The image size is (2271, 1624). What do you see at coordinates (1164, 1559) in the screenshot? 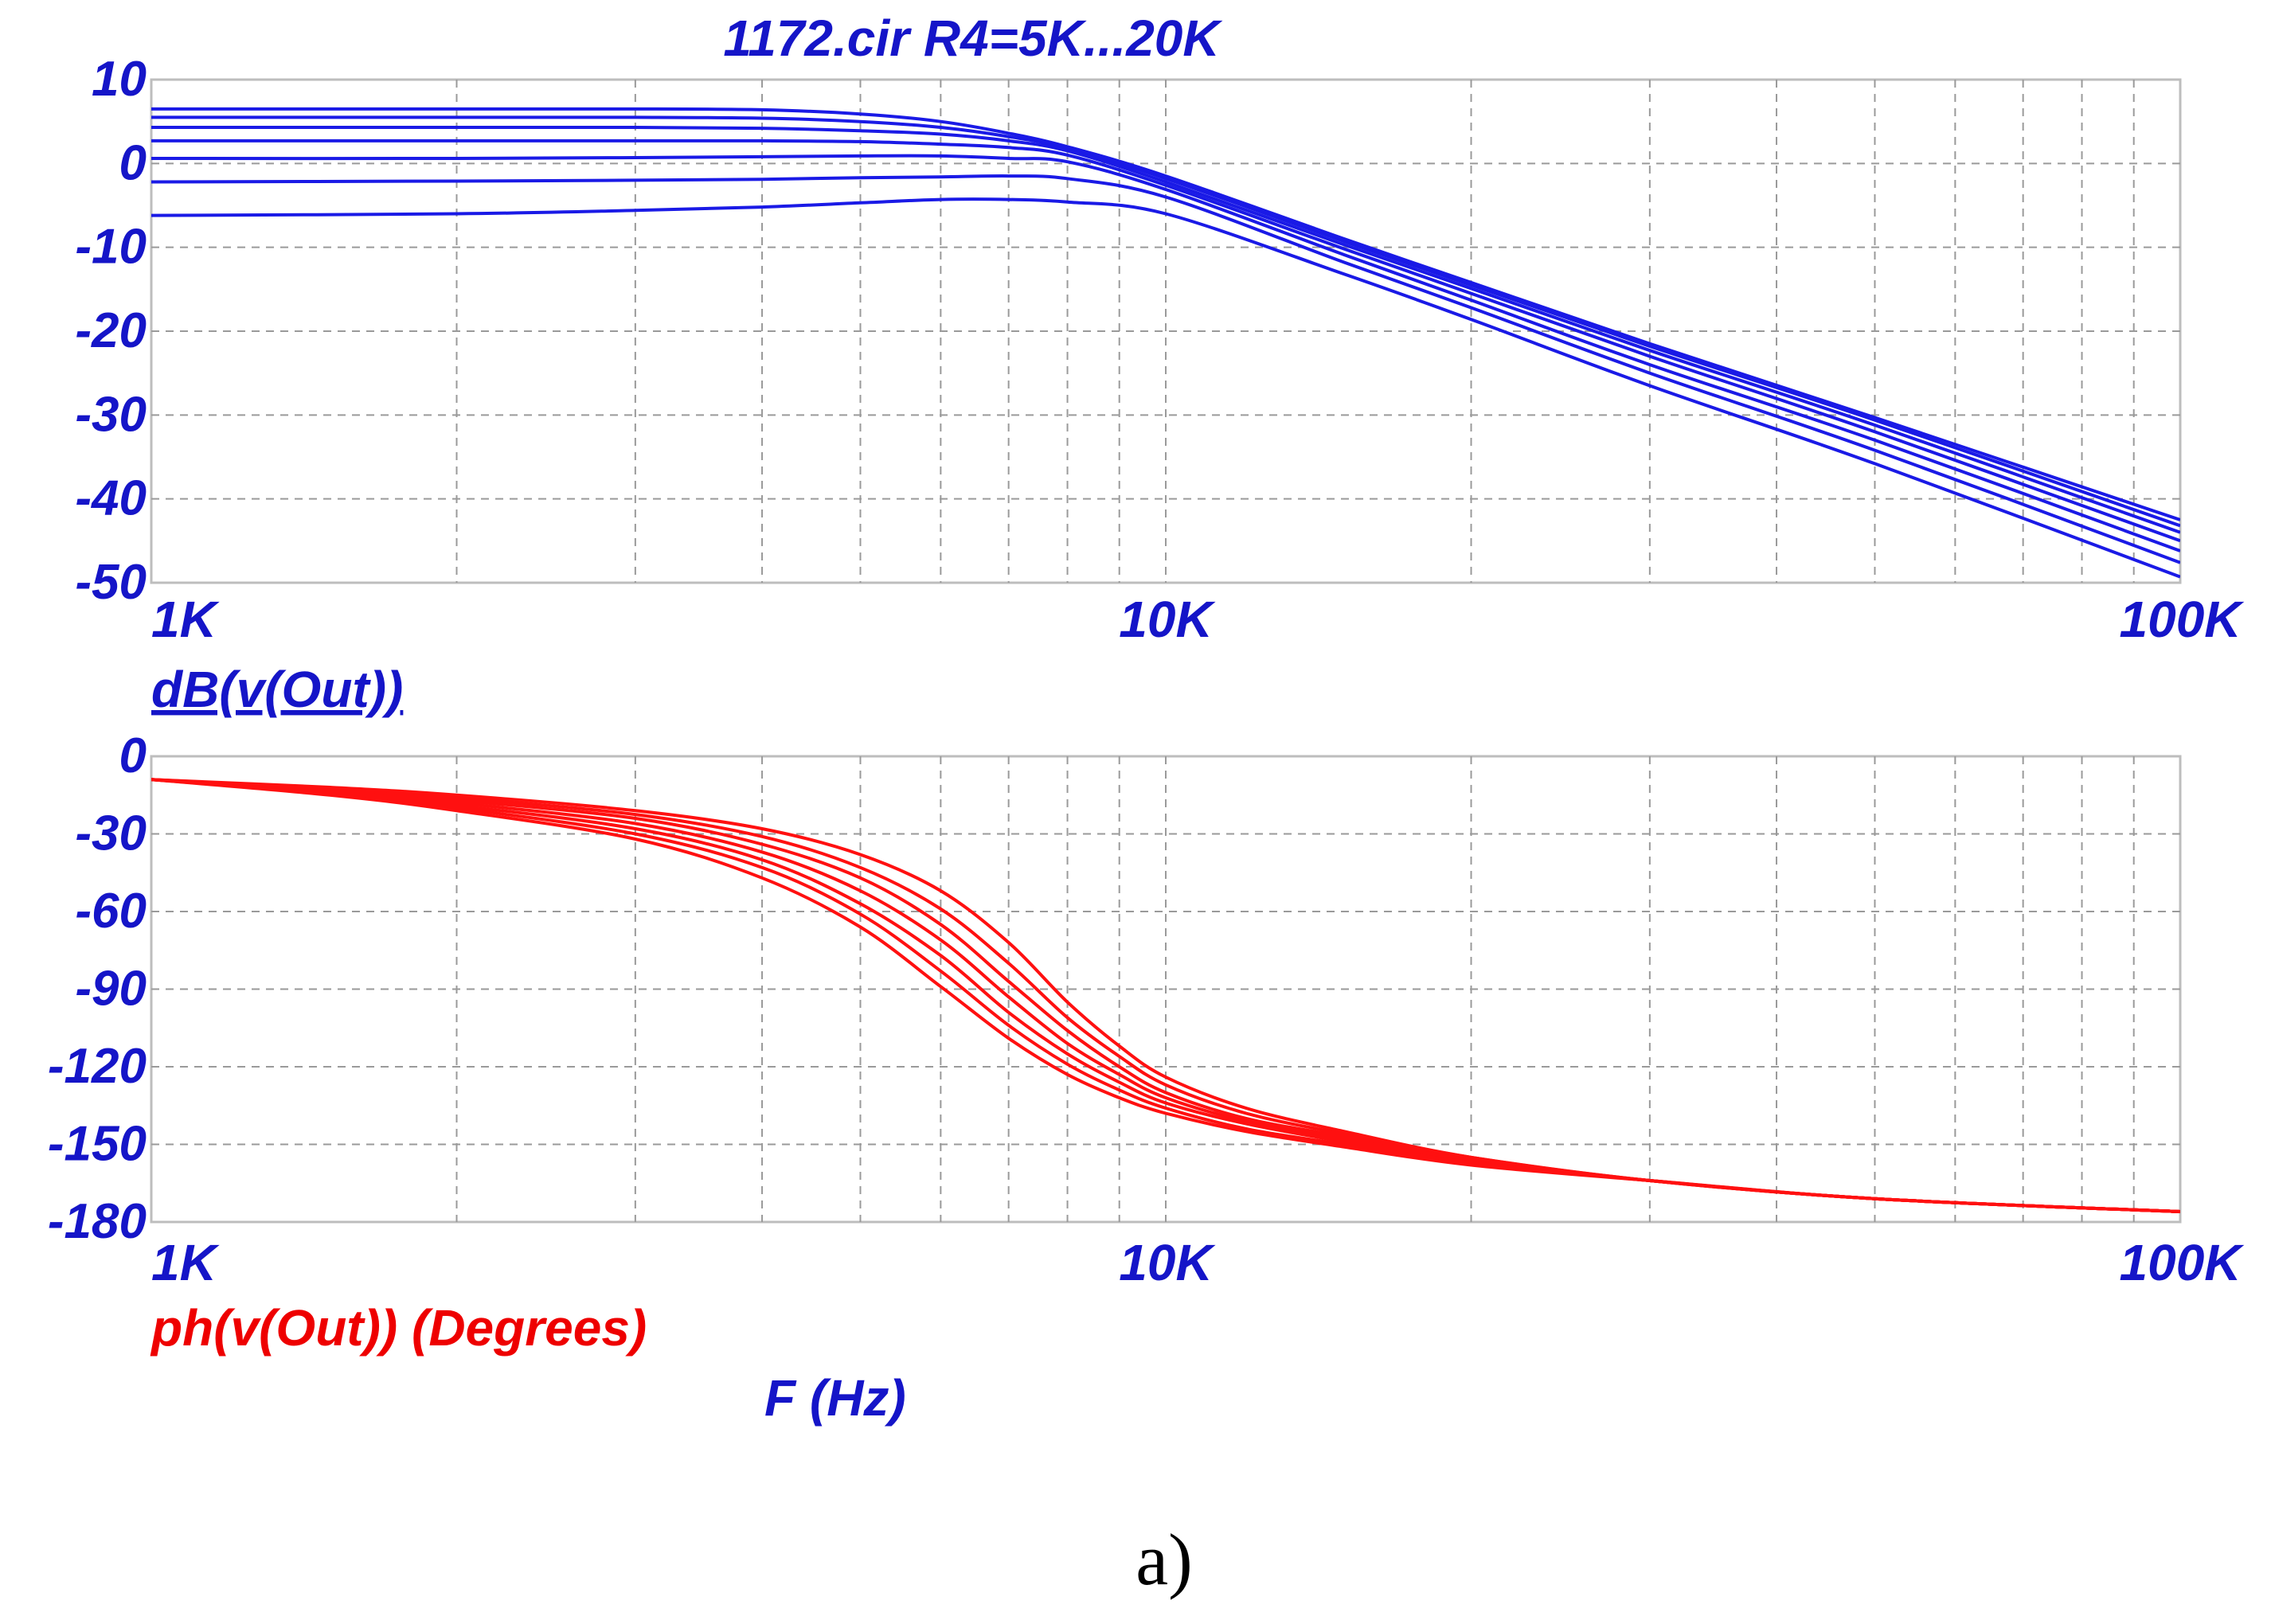
I see `figure-caption: a)` at bounding box center [1164, 1559].